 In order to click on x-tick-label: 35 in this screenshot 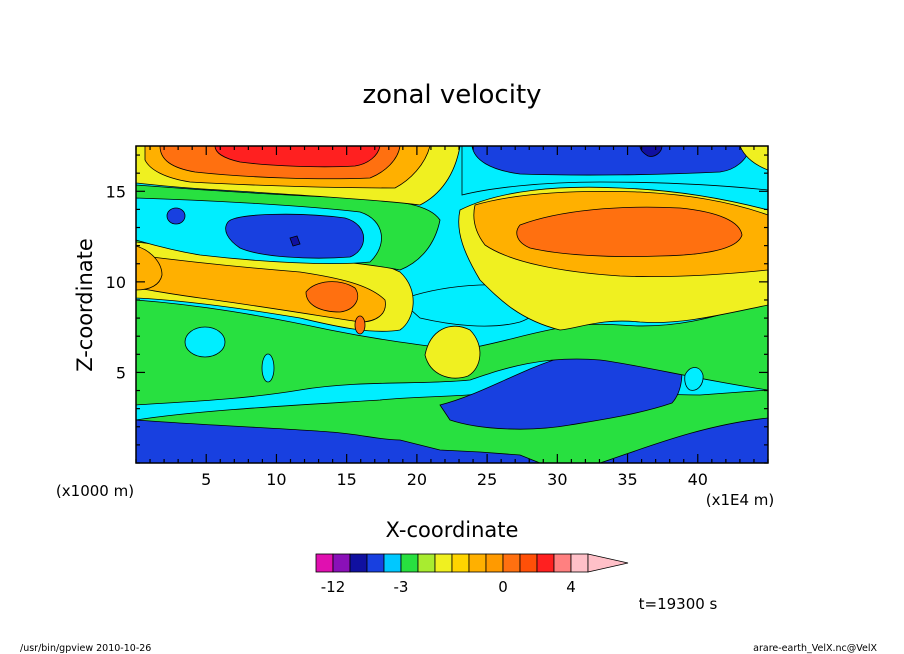, I will do `click(627, 479)`.